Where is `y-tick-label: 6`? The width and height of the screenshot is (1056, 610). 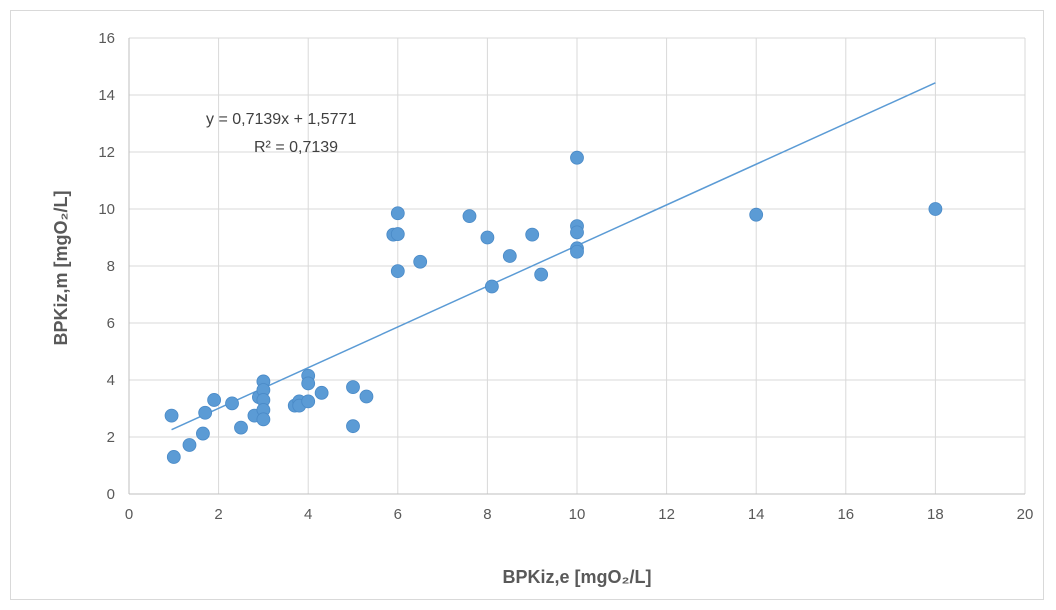
y-tick-label: 6 is located at coordinates (111, 323).